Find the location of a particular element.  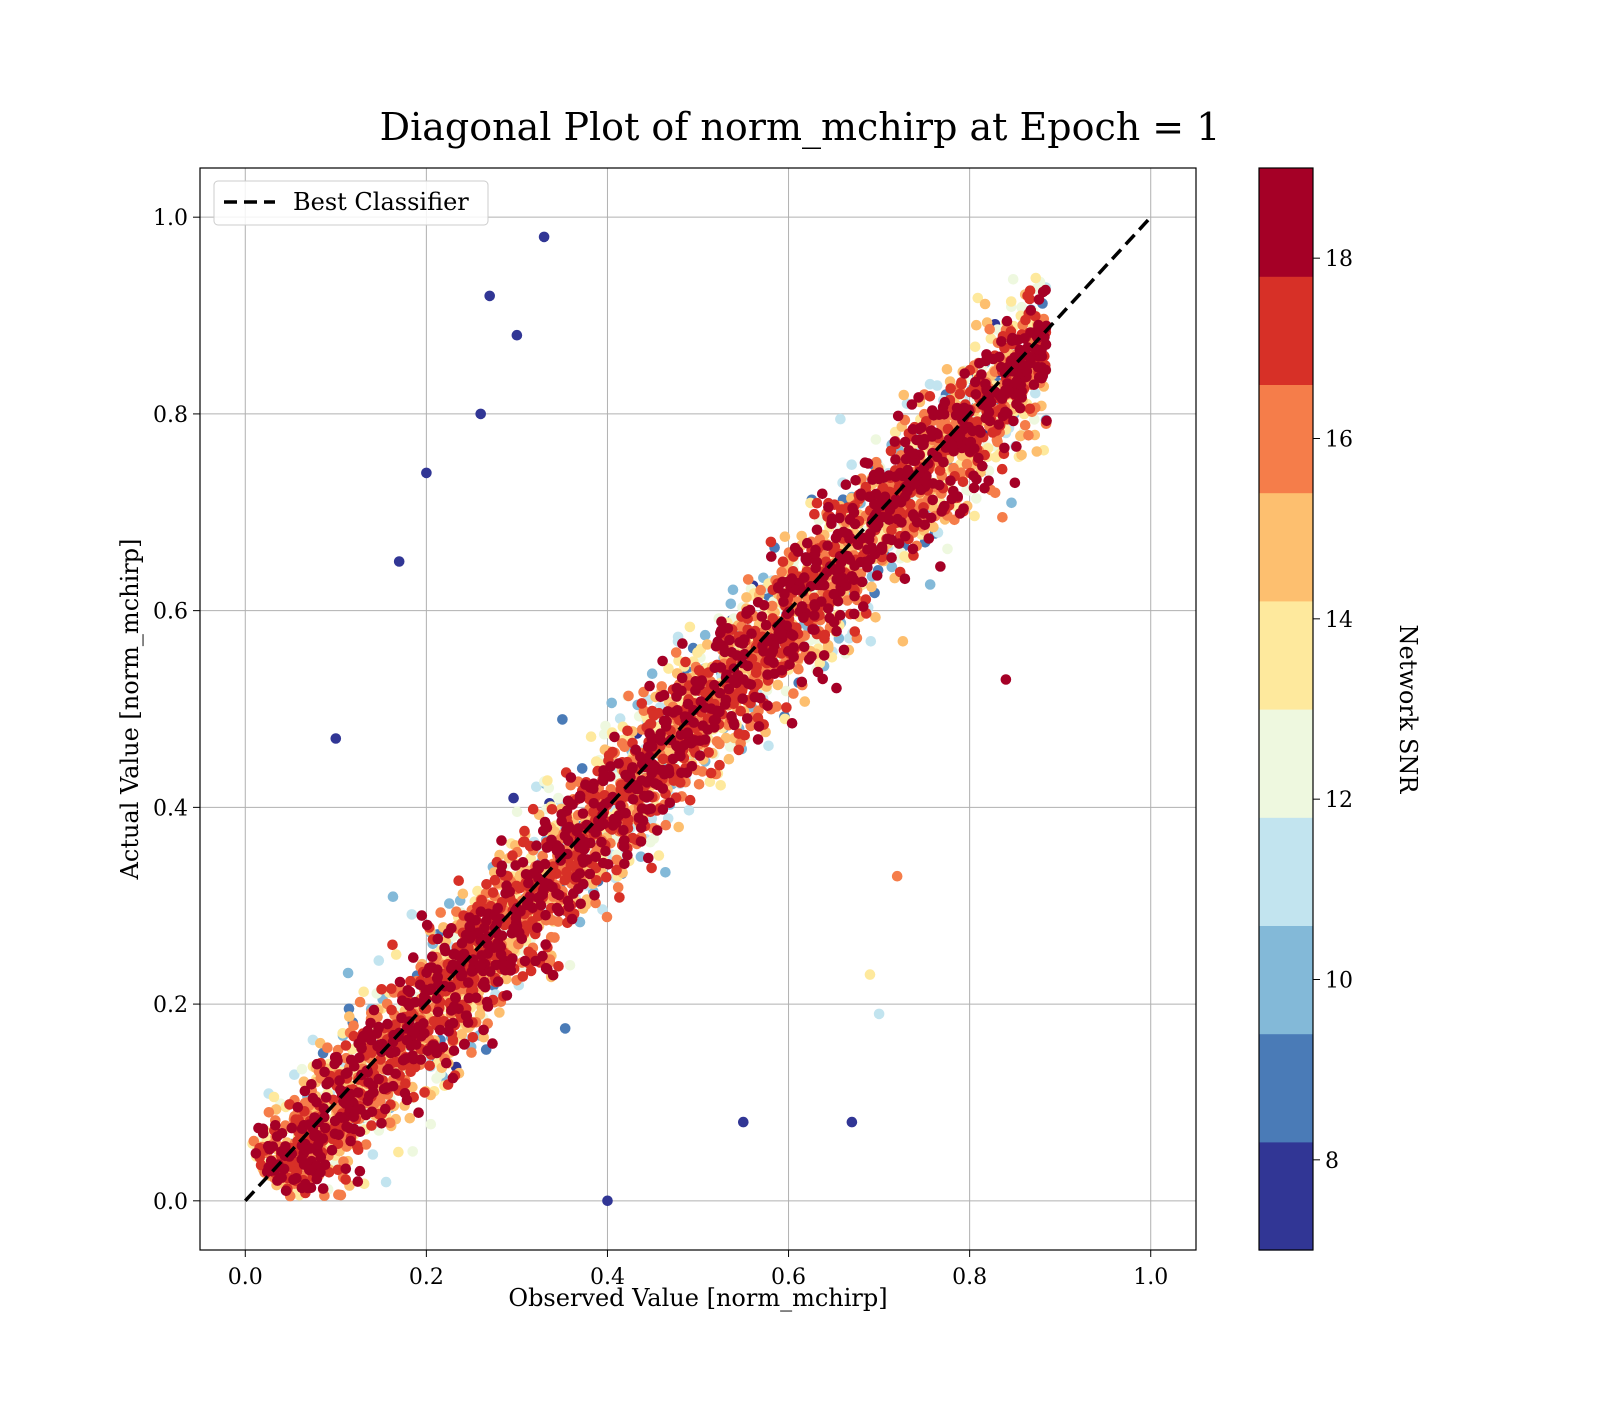

x-tick-label: 0.6 is located at coordinates (788, 1277).